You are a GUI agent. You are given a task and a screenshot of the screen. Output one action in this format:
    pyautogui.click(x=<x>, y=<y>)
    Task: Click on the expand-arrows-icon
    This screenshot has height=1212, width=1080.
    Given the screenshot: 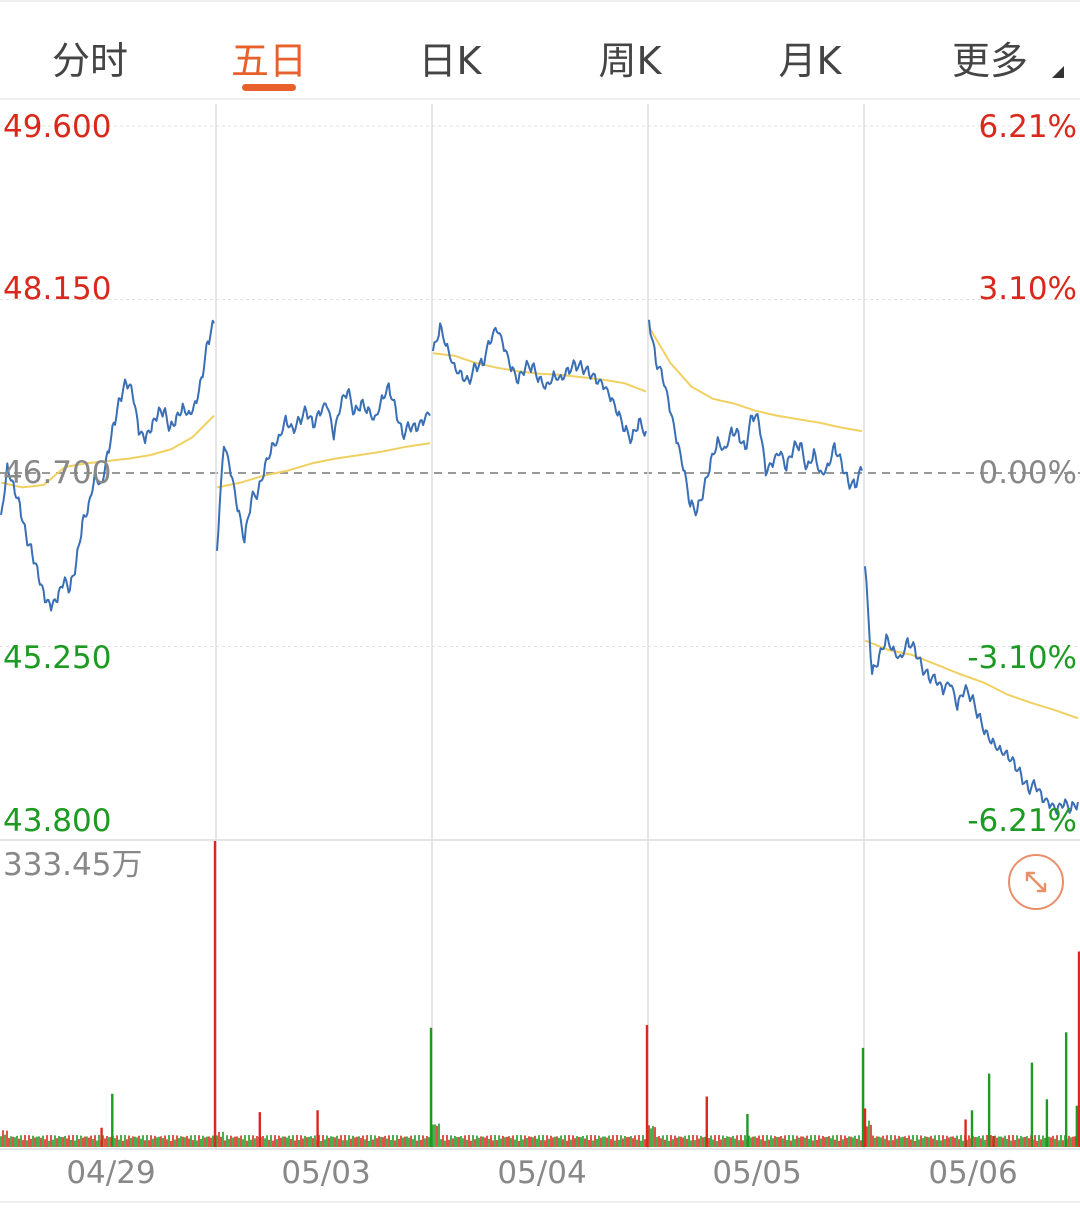 What is the action you would take?
    pyautogui.click(x=1036, y=882)
    